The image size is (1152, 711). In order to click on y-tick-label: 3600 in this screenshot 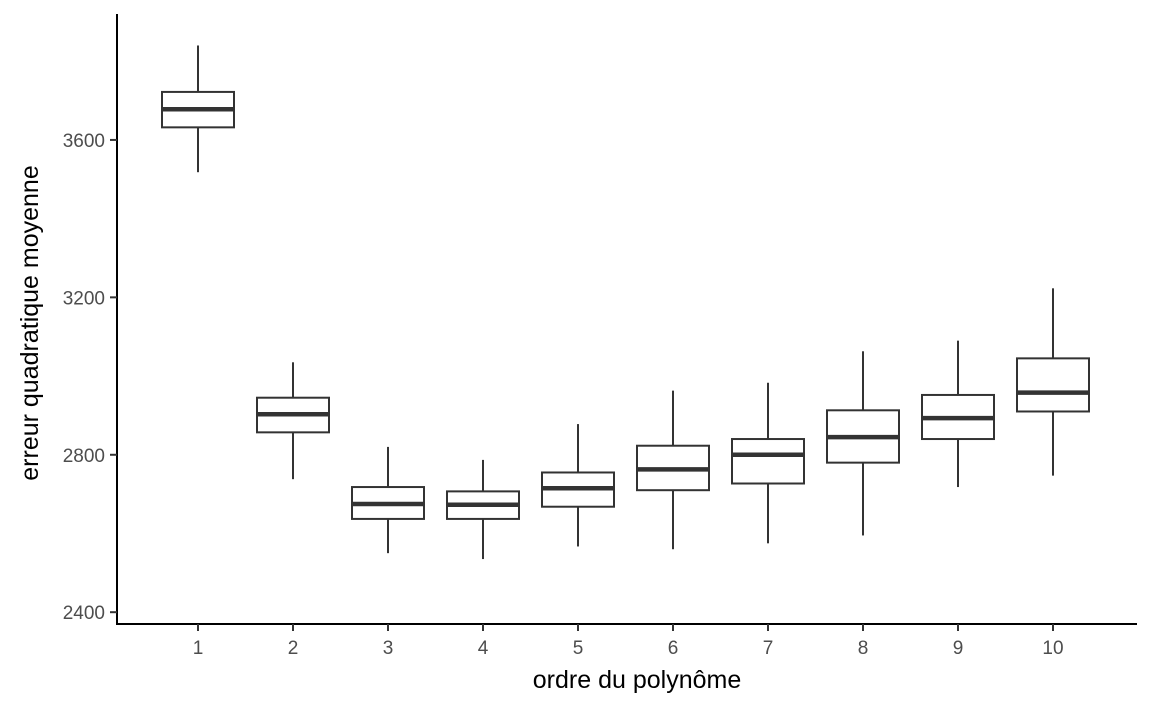, I will do `click(84, 141)`.